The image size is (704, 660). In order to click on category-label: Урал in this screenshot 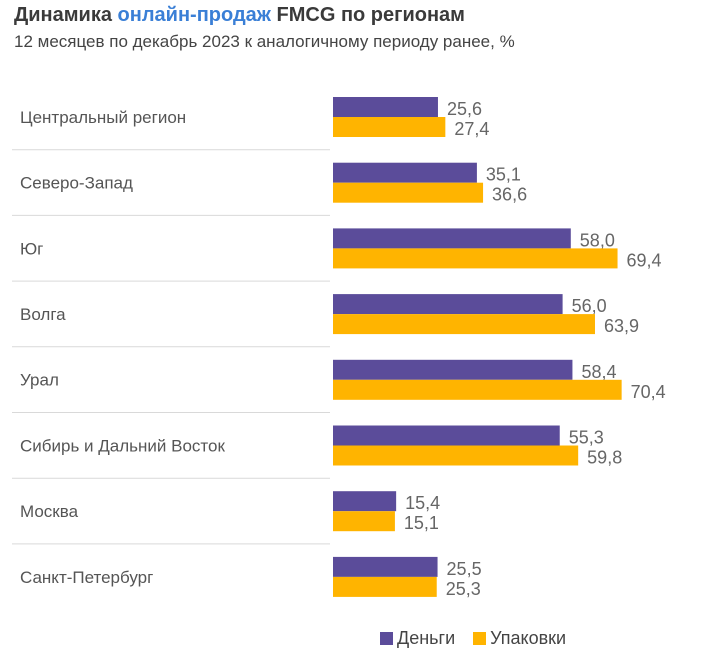, I will do `click(39, 380)`.